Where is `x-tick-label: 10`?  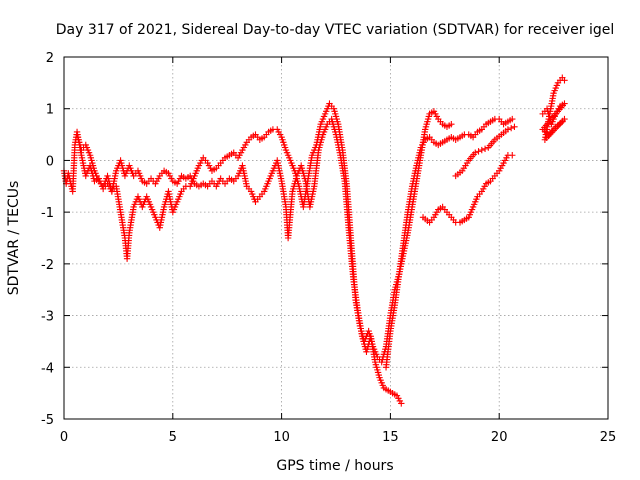 x-tick-label: 10 is located at coordinates (281, 437).